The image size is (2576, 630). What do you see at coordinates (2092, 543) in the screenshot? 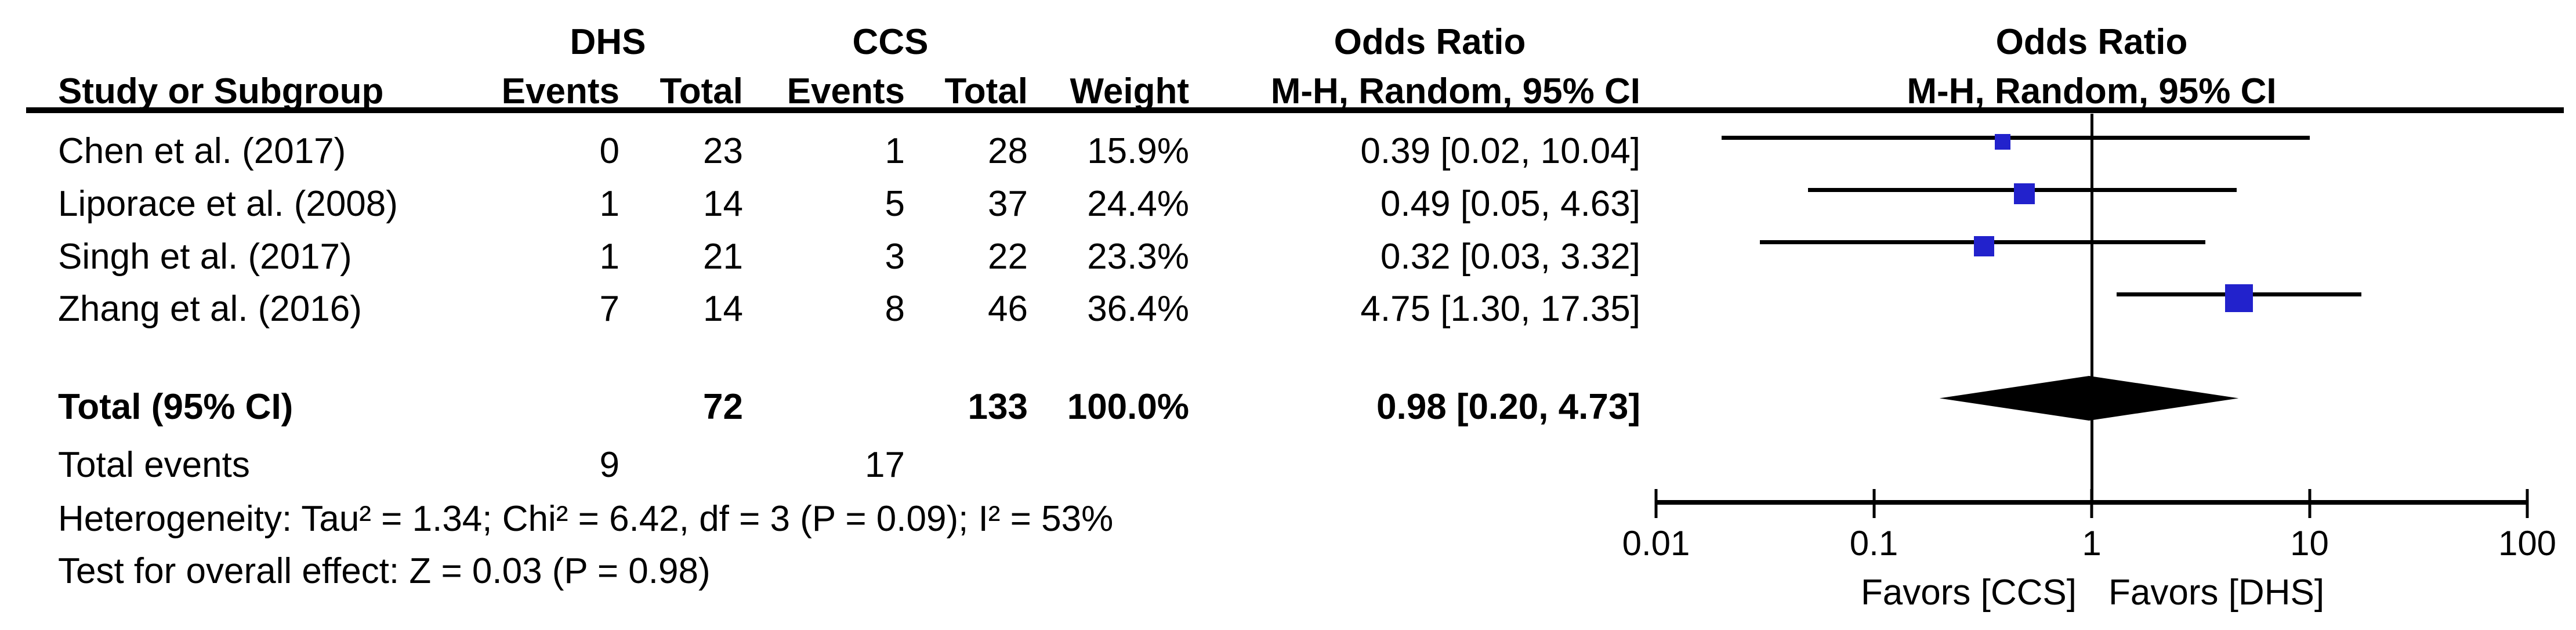
I see `tick-label: 1` at bounding box center [2092, 543].